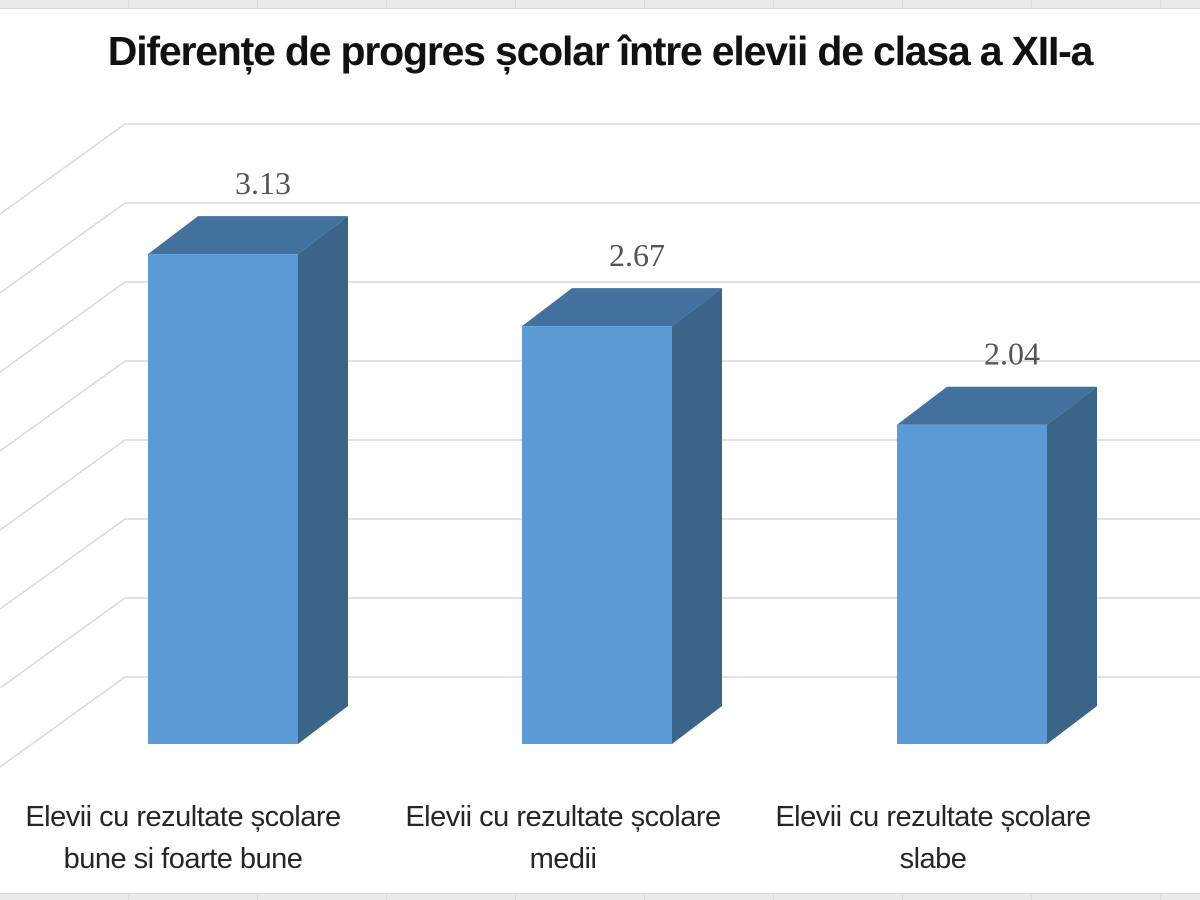 The image size is (1200, 900). Describe the element at coordinates (263, 183) in the screenshot. I see `data-label: 3.13` at that location.